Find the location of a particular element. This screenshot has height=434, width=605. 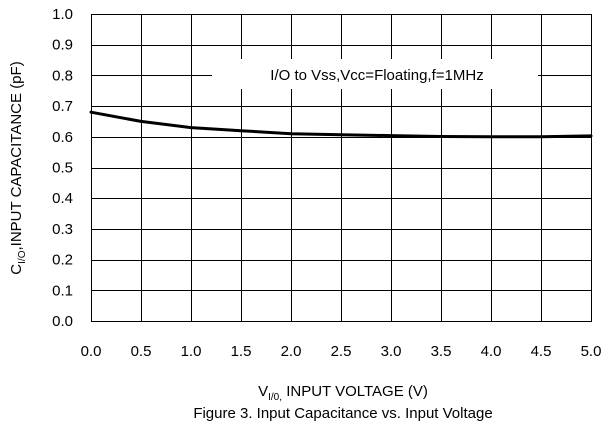

x-tick-label: 5.0 is located at coordinates (591, 351).